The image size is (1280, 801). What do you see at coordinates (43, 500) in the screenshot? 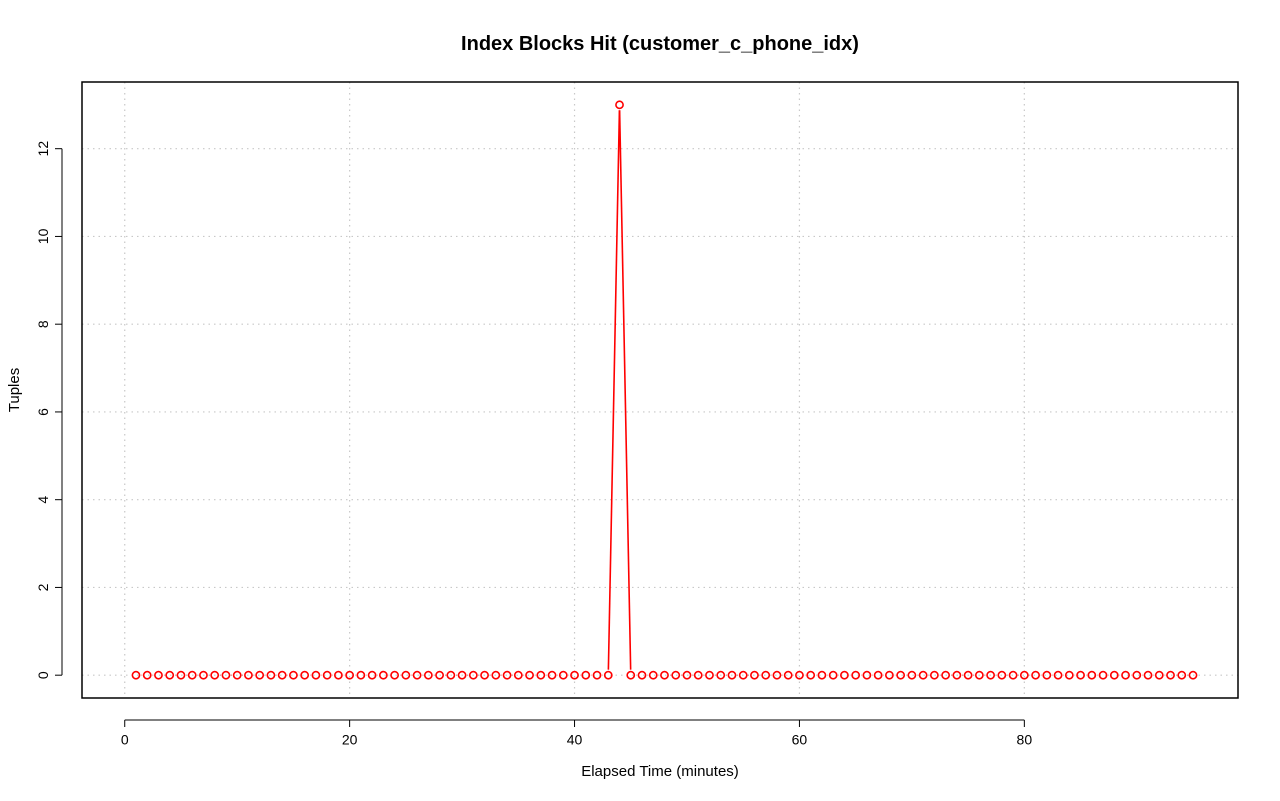
I see `y-tick-label: 4` at bounding box center [43, 500].